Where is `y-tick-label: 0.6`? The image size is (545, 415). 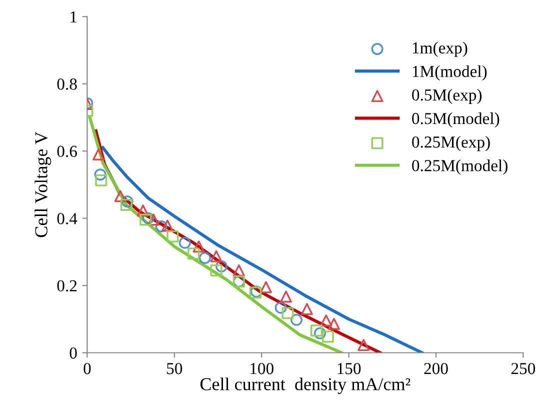
y-tick-label: 0.6 is located at coordinates (67, 152).